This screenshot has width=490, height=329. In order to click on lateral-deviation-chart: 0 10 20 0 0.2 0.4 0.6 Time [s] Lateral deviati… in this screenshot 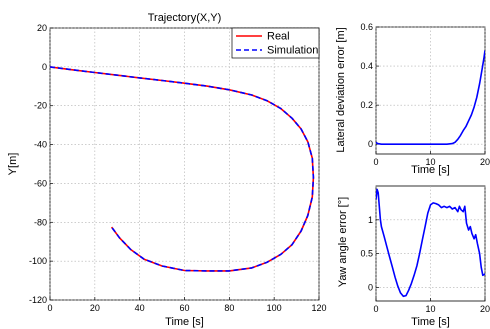, I will do `click(412, 99)`.